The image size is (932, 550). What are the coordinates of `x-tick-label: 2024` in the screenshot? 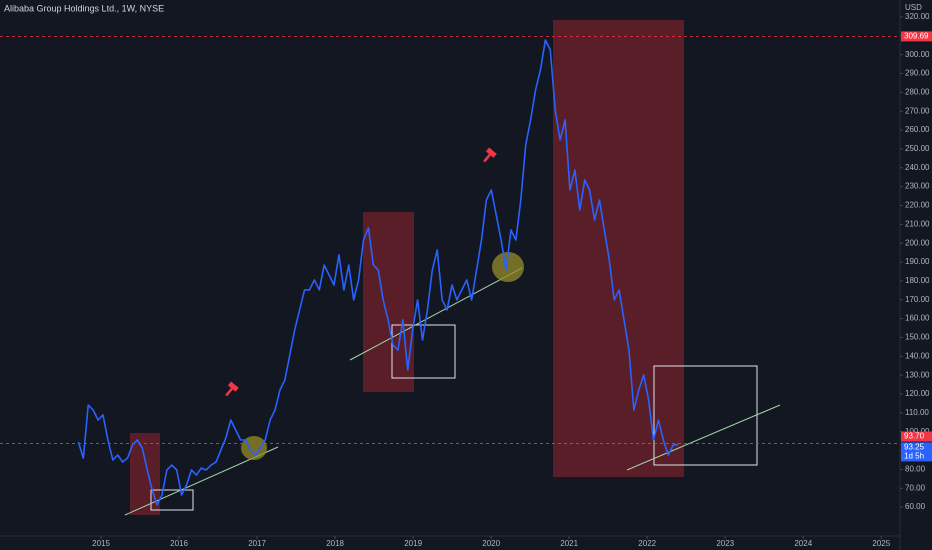 It's located at (803, 543).